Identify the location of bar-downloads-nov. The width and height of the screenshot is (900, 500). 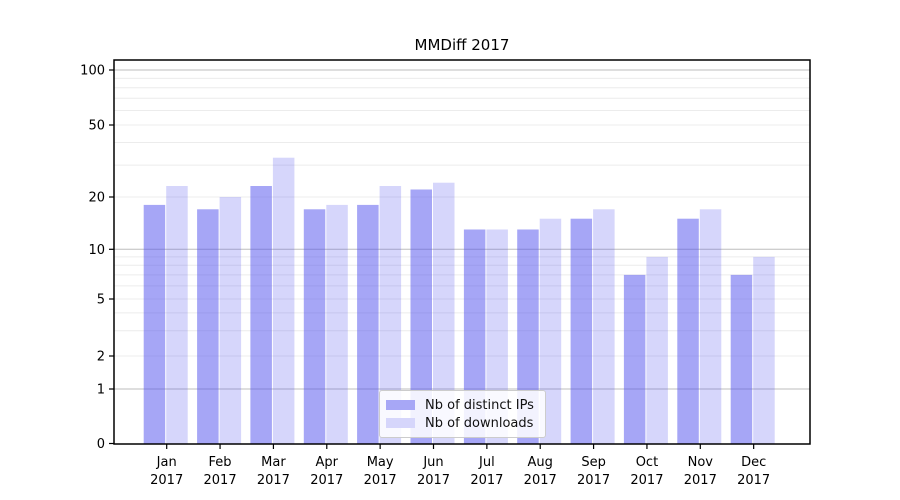
(710, 326).